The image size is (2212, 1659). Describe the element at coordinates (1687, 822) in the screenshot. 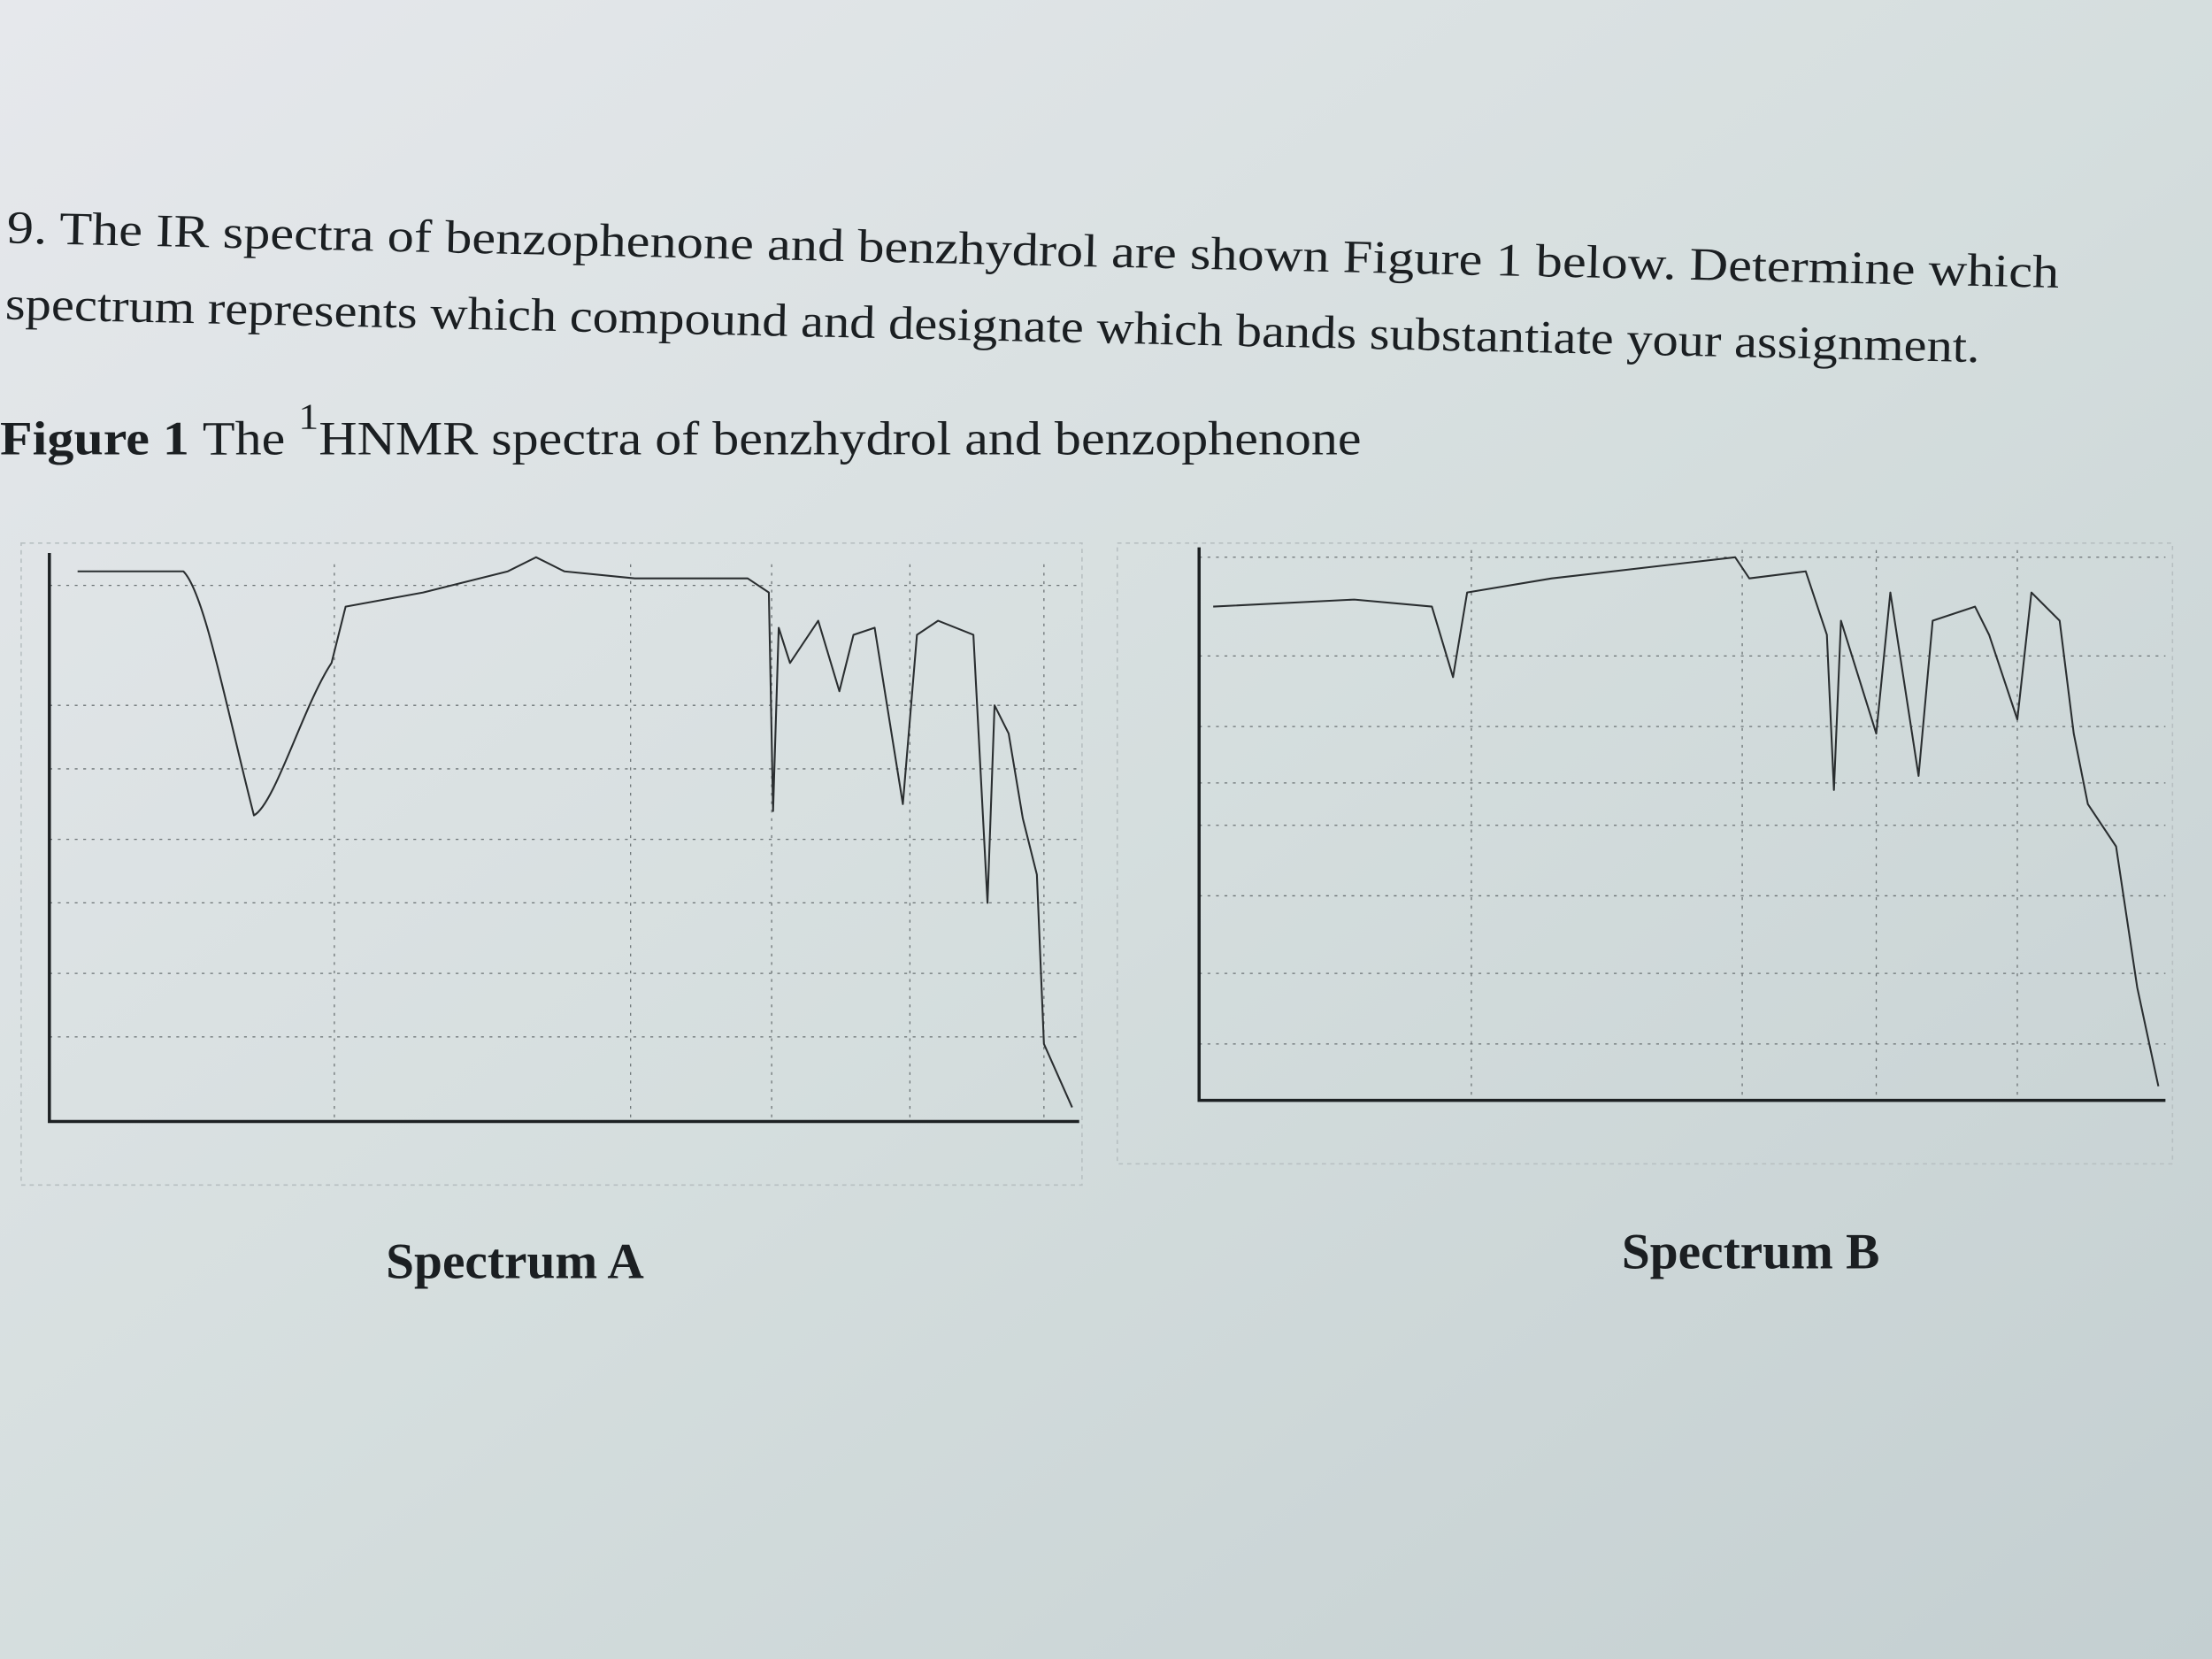

I see `spectrum-curve` at that location.